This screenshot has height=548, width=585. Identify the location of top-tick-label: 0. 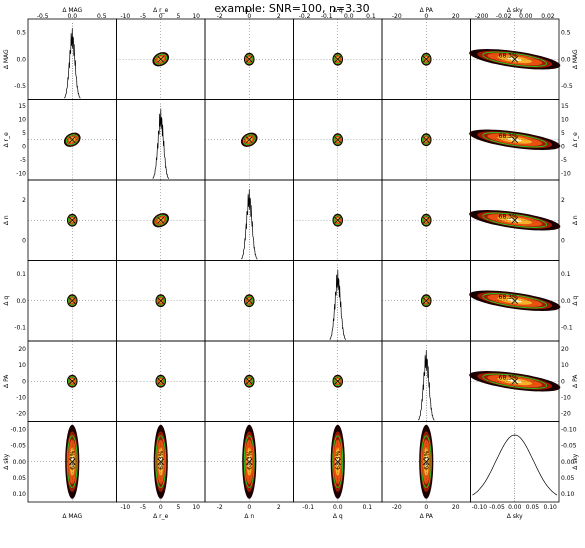
(249, 16).